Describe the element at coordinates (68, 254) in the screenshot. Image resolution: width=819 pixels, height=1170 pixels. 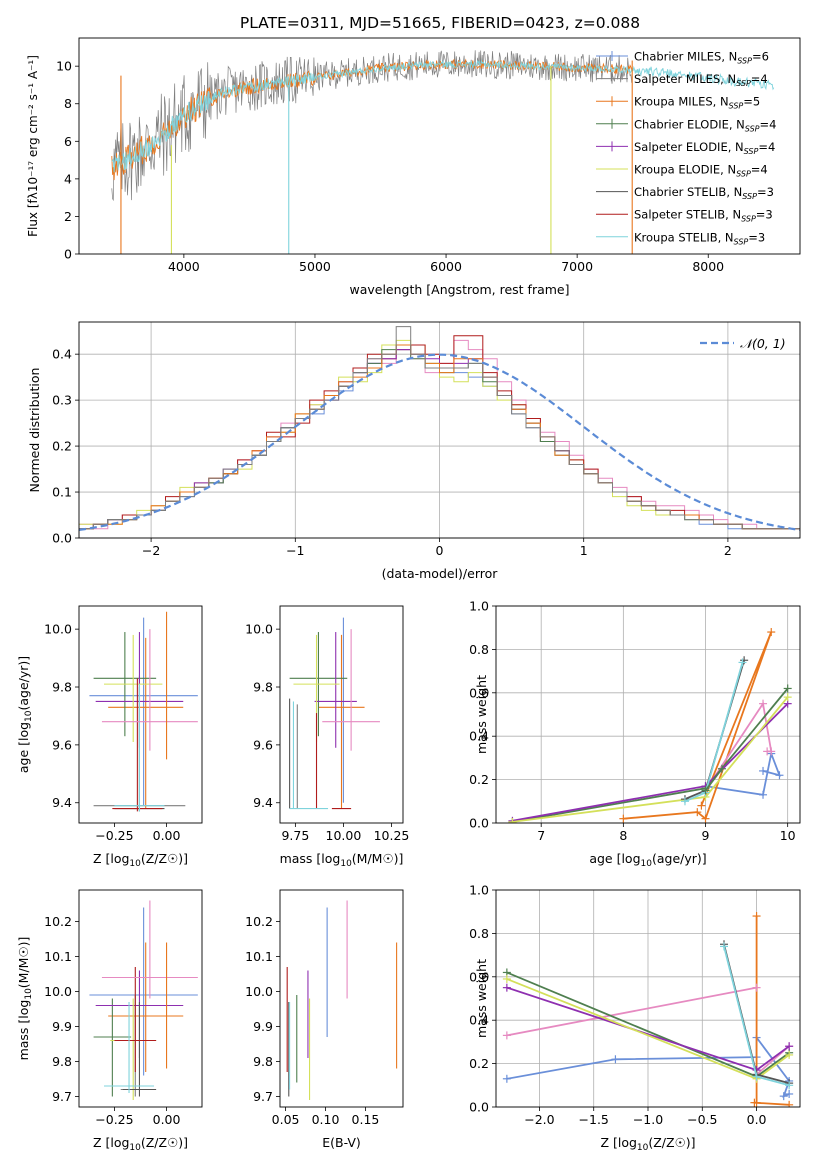
I see `y-tick-label: 0` at that location.